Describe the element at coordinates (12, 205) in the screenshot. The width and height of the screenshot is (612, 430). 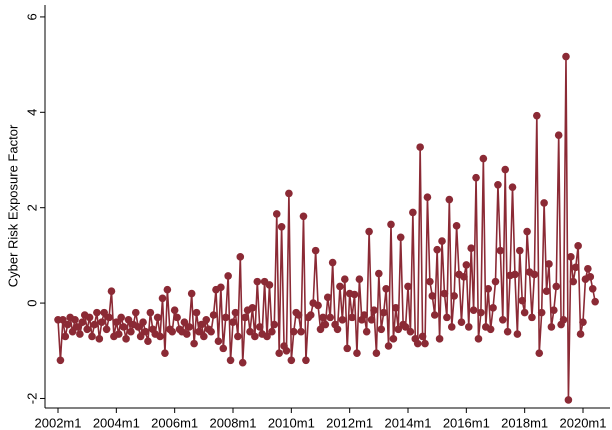
I see `y-axis-title: Cyber Risk Exposure Factor` at that location.